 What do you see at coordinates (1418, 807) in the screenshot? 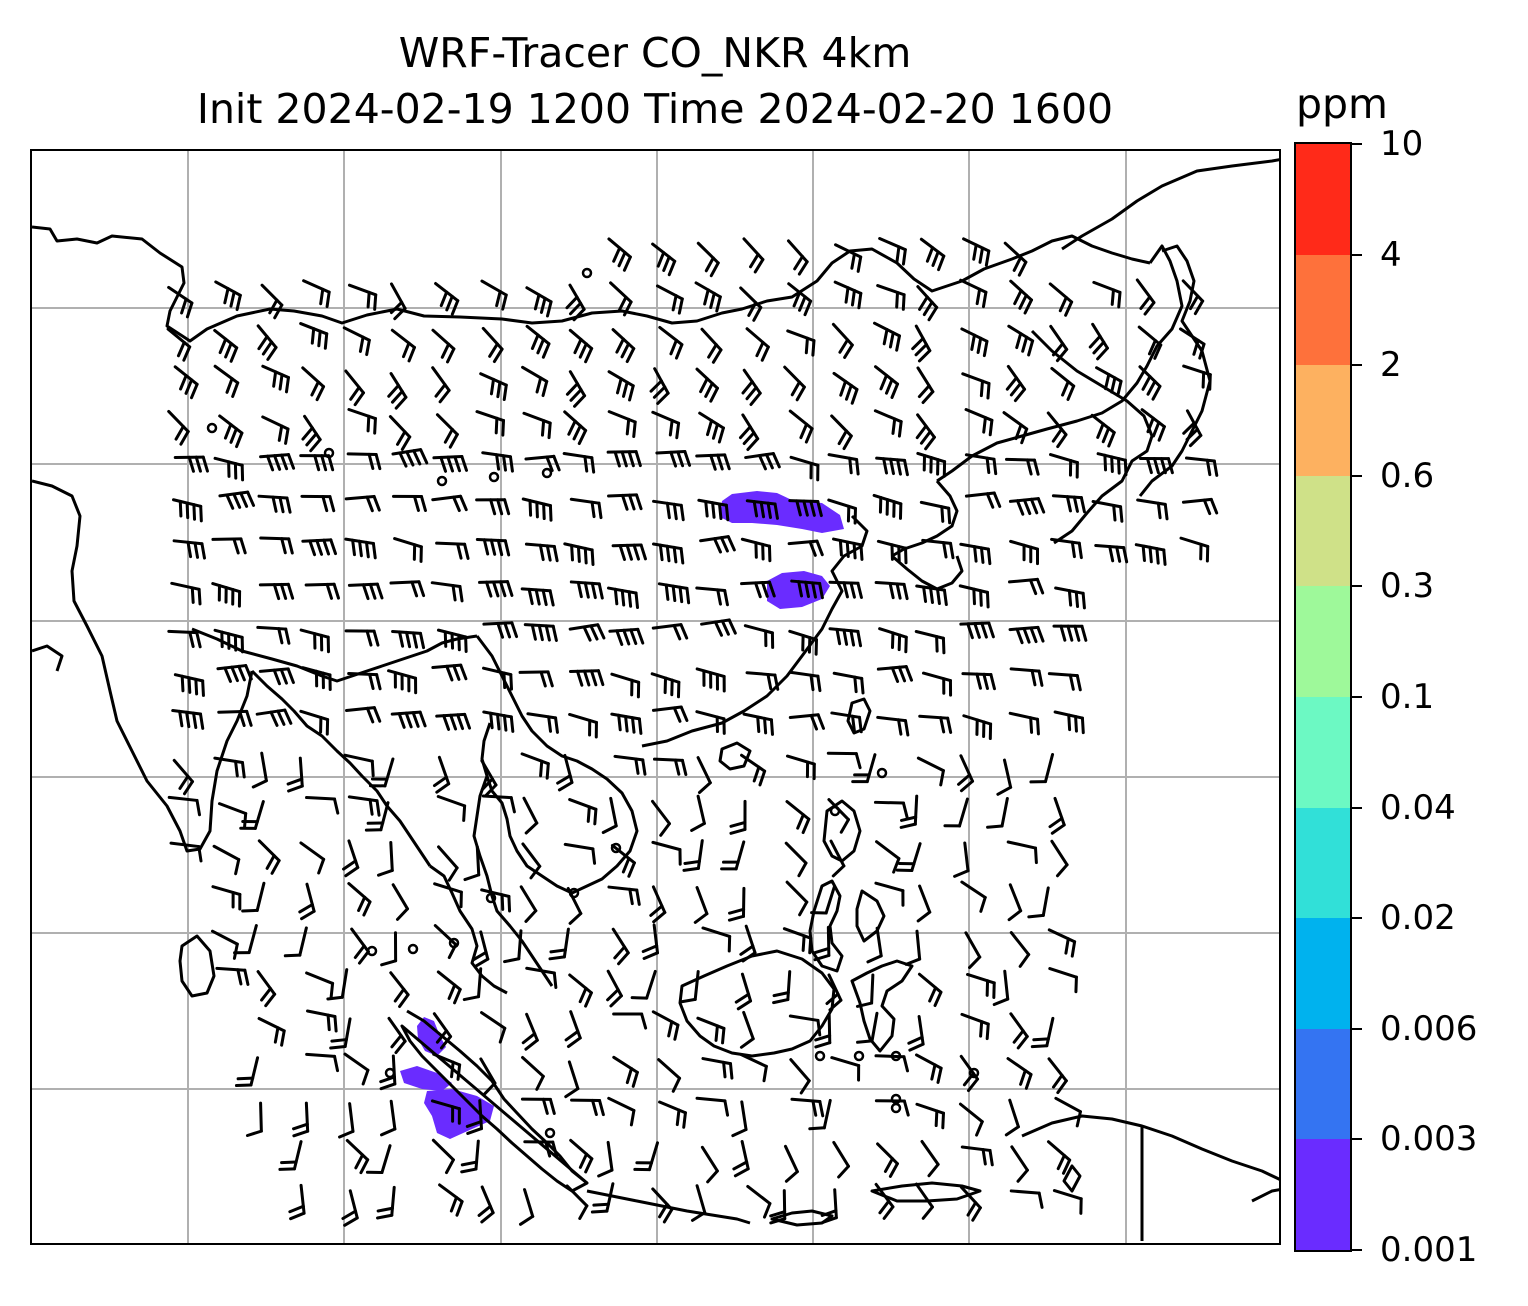
I see `colorbar-tick-label: 0.04` at bounding box center [1418, 807].